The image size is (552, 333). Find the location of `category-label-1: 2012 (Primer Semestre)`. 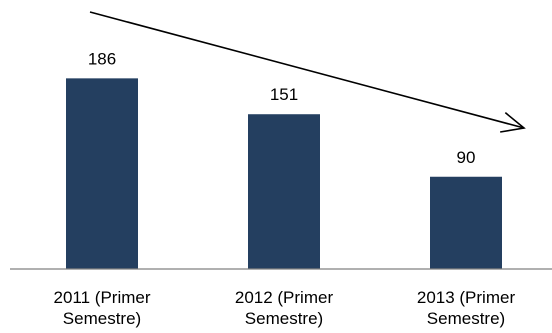

category-label-1: 2012 (Primer Semestre) is located at coordinates (284, 308).